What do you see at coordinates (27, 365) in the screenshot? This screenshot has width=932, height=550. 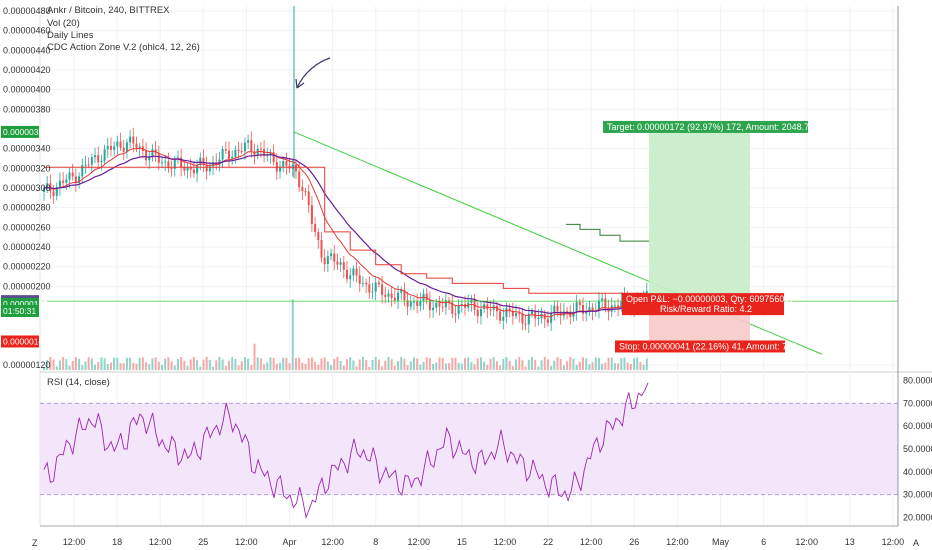 I see `price-tick-label: 0.00000120` at bounding box center [27, 365].